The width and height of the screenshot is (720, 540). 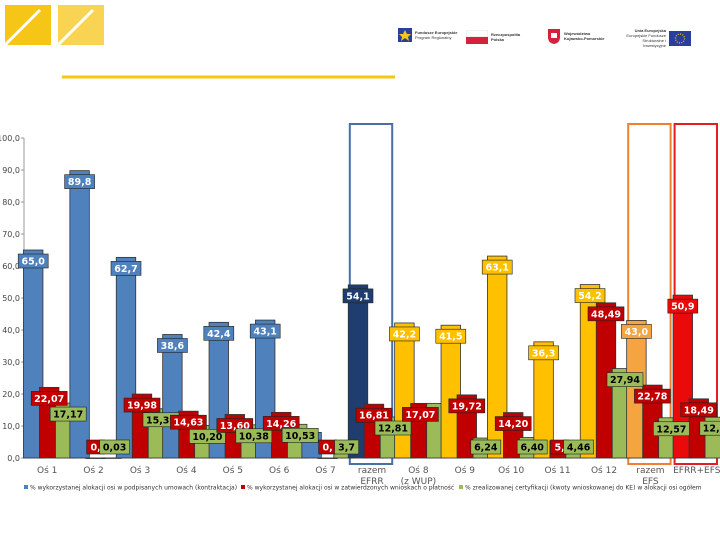 I want to click on category-label-o-10: Oś 10, so click(x=511, y=470).